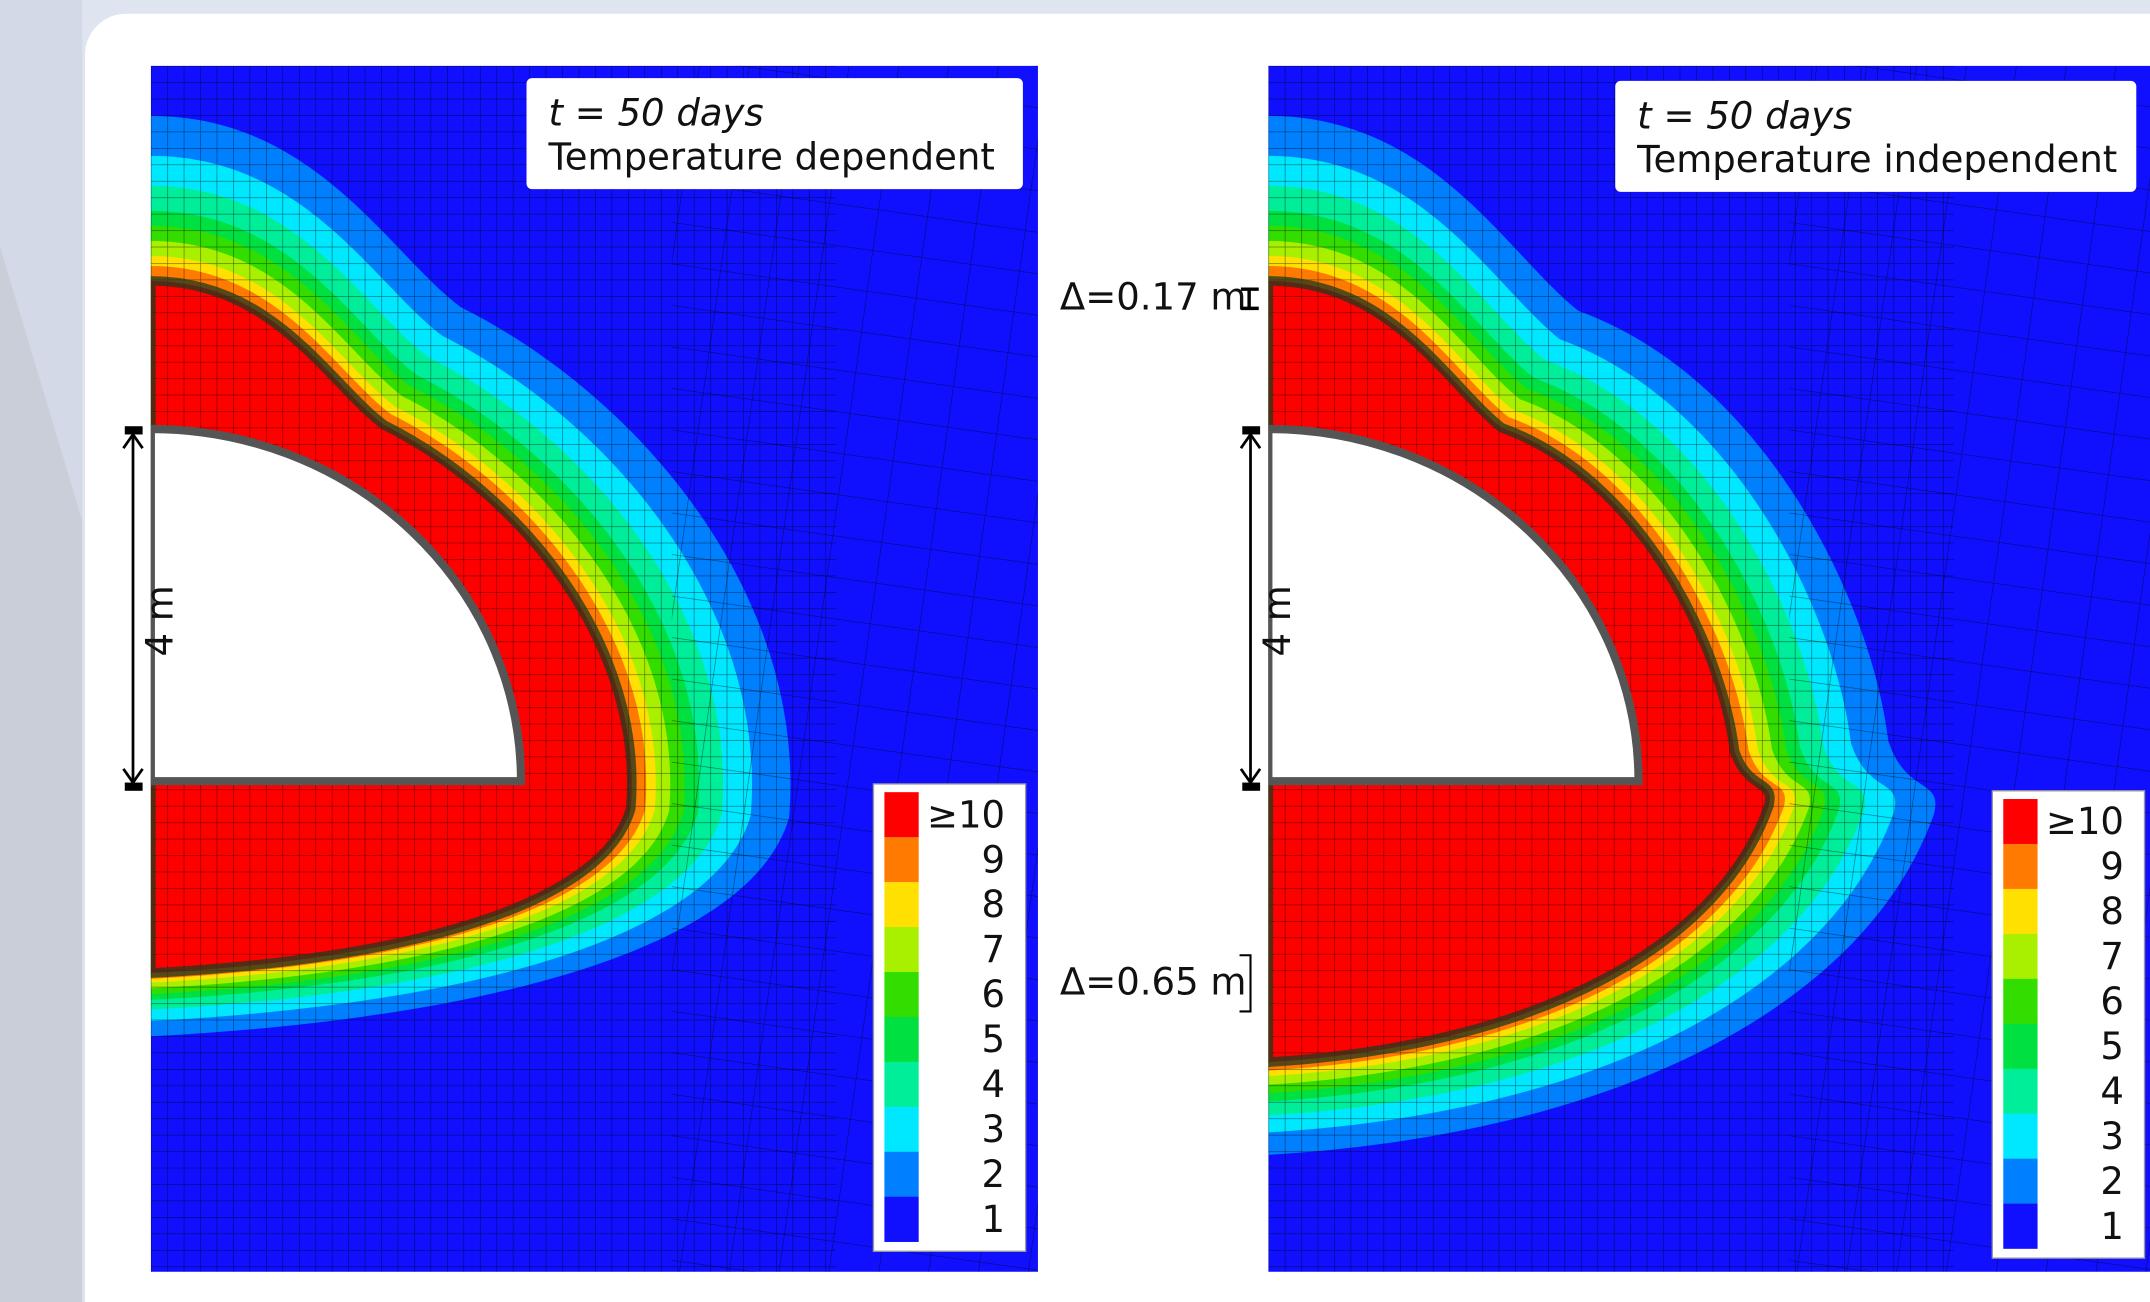 The height and width of the screenshot is (1302, 2150). Describe the element at coordinates (1153, 296) in the screenshot. I see `delta-label: Δ=0.17 m` at that location.